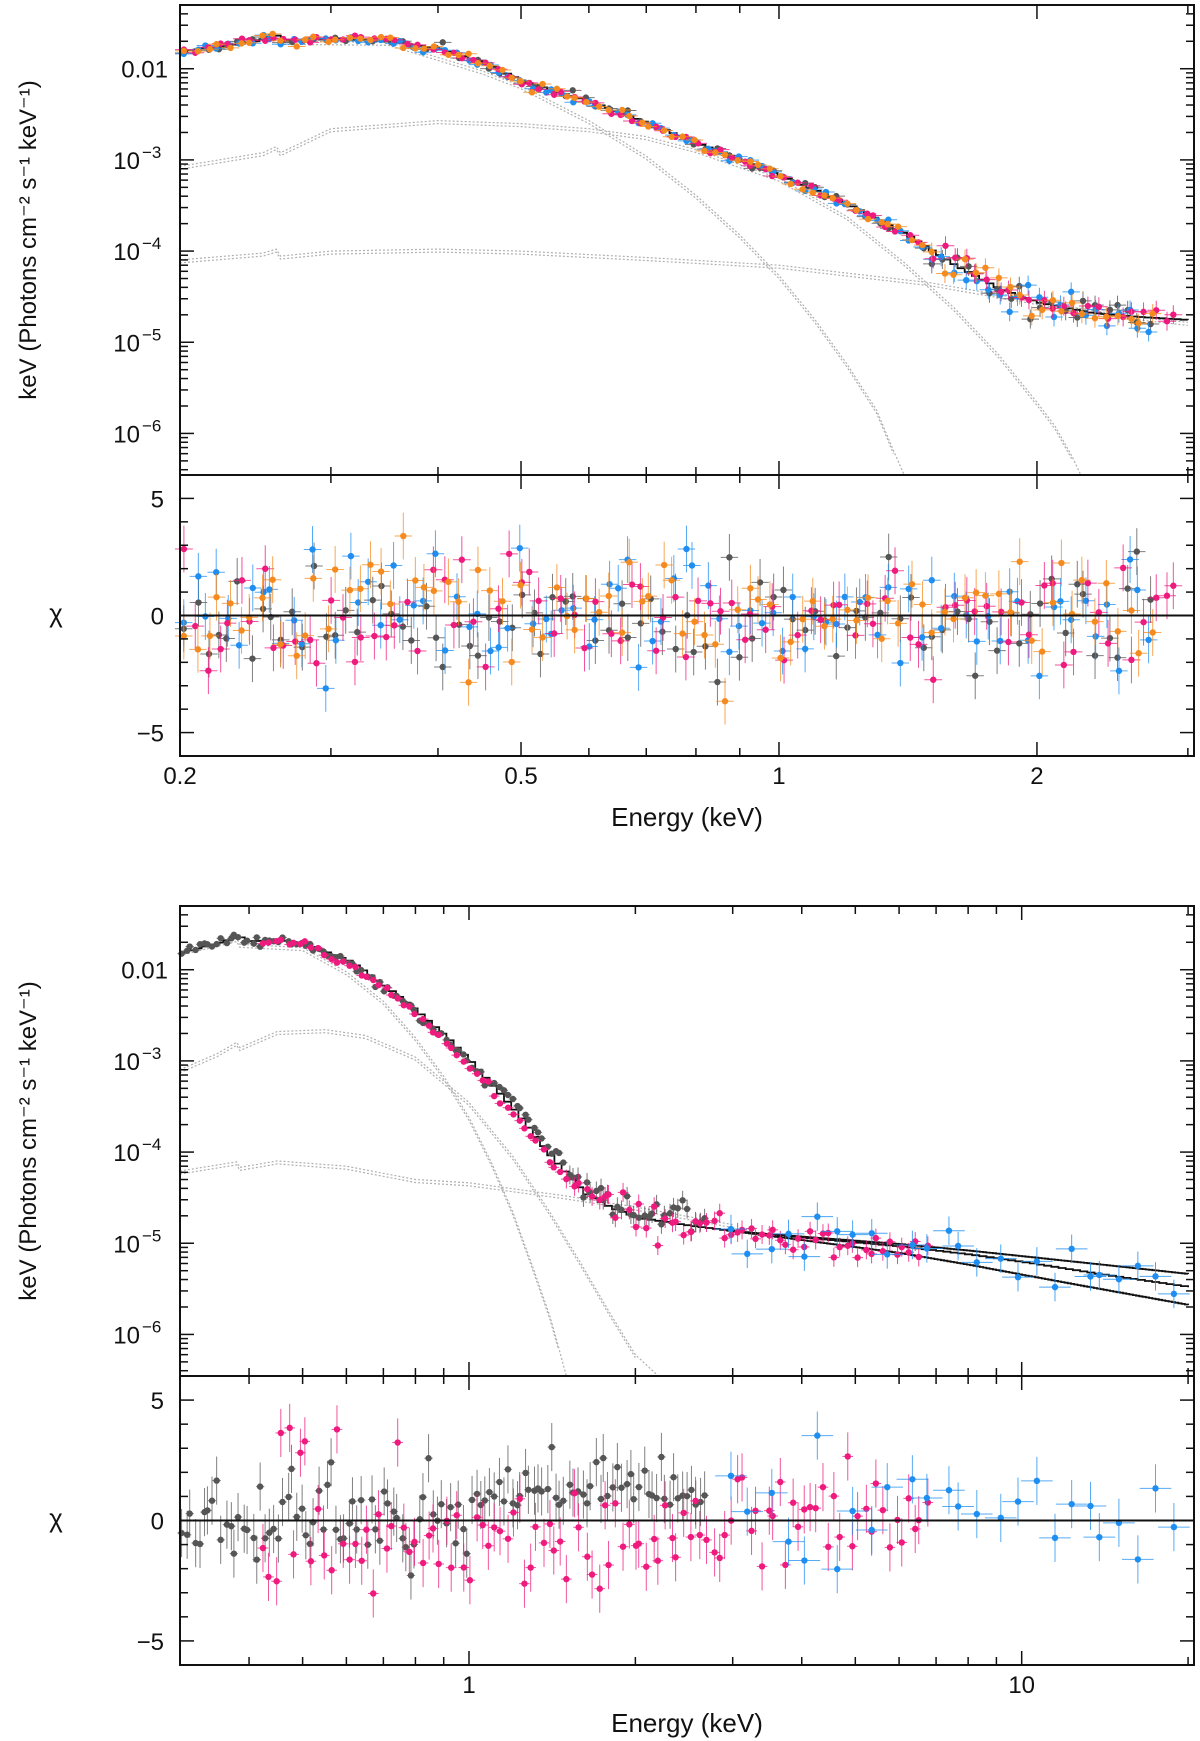 The image size is (1200, 1741). Describe the element at coordinates (683, 1510) in the screenshot. I see `bottom-residual-points` at that location.